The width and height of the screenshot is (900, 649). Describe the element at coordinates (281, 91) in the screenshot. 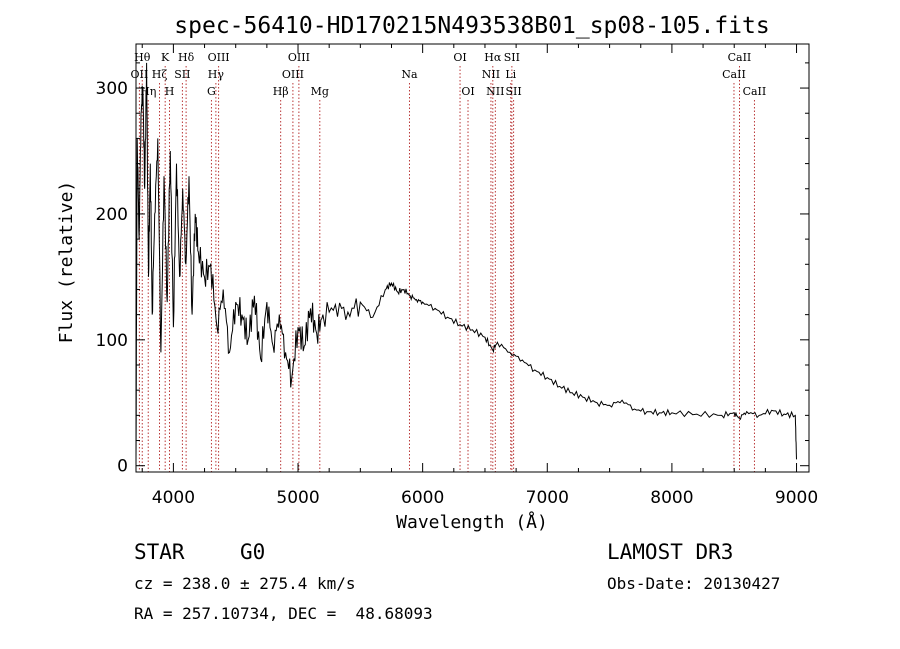

I see `line-label: Hβ` at that location.